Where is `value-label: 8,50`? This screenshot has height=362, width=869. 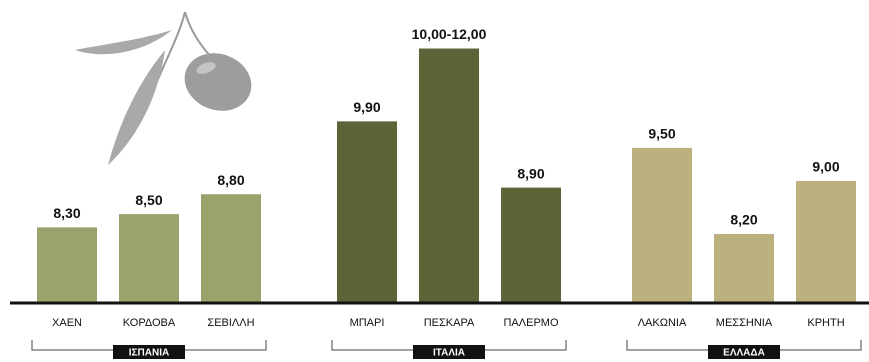
value-label: 8,50 is located at coordinates (148, 200).